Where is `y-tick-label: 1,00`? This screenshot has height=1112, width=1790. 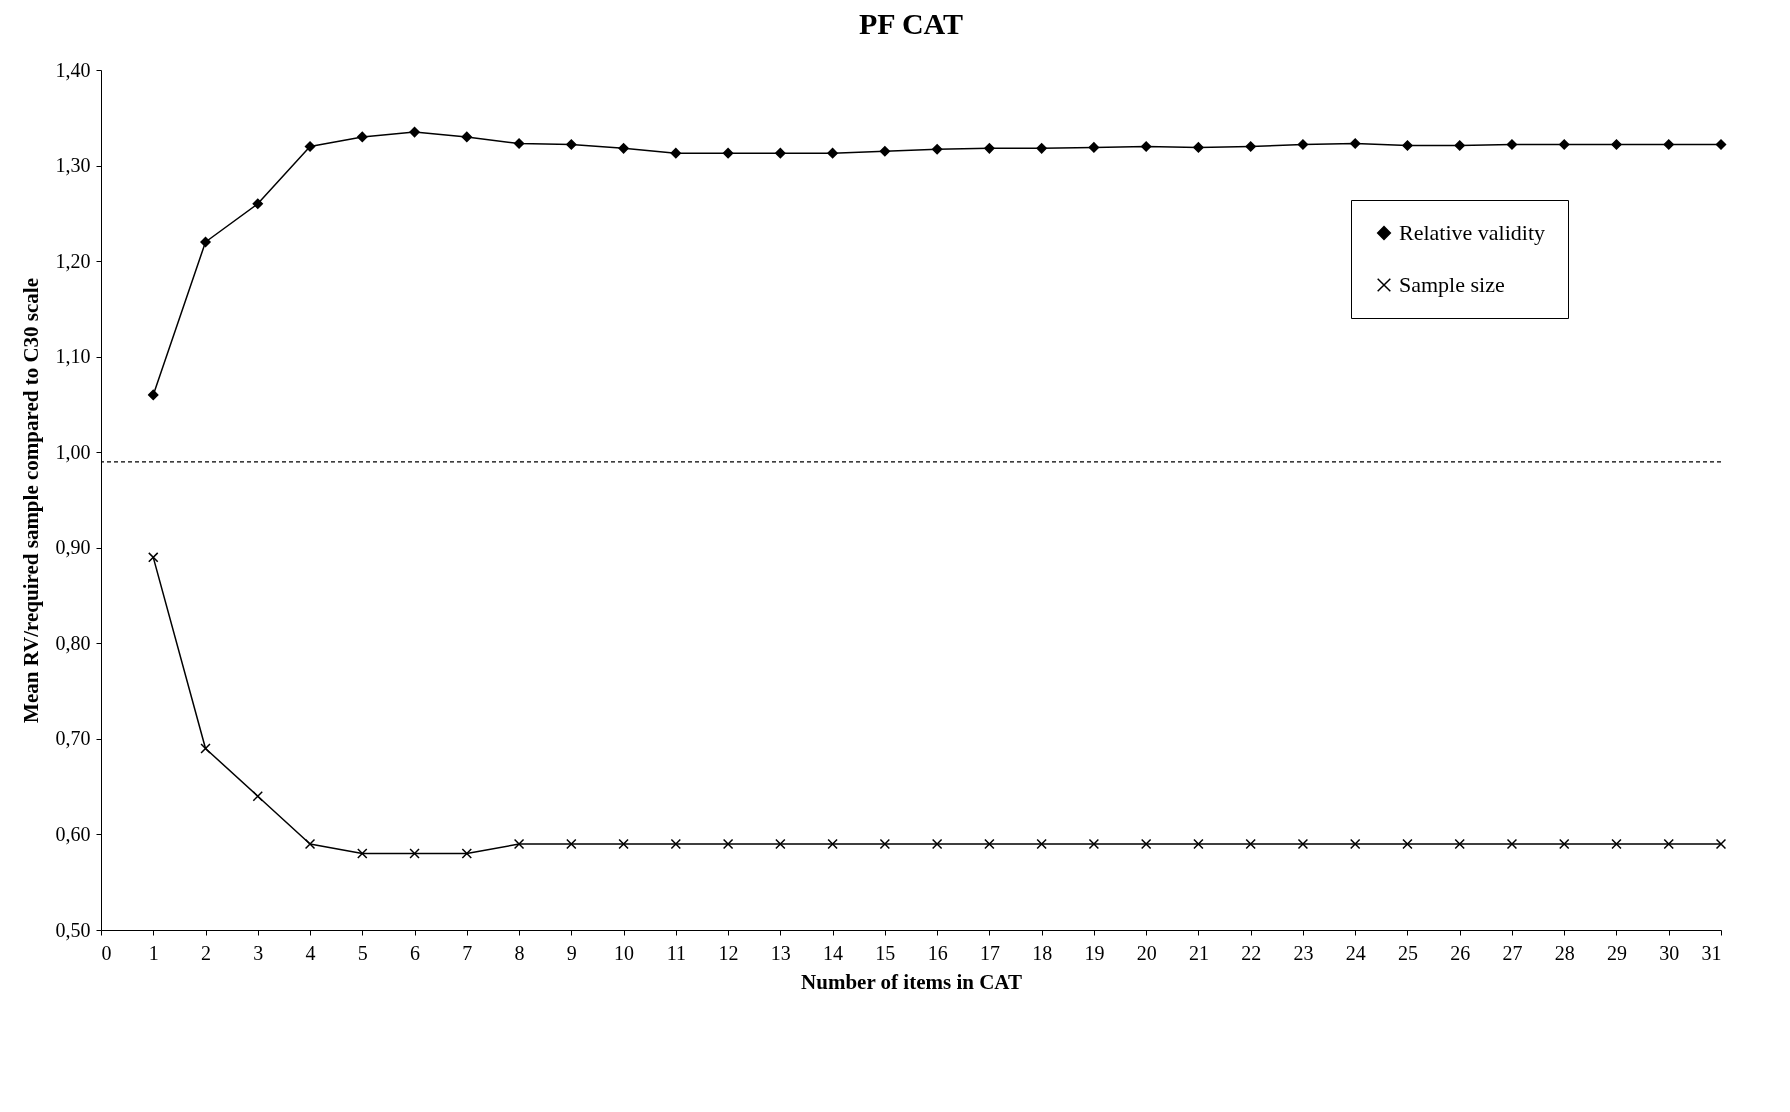
y-tick-label: 1,00 is located at coordinates (73, 451).